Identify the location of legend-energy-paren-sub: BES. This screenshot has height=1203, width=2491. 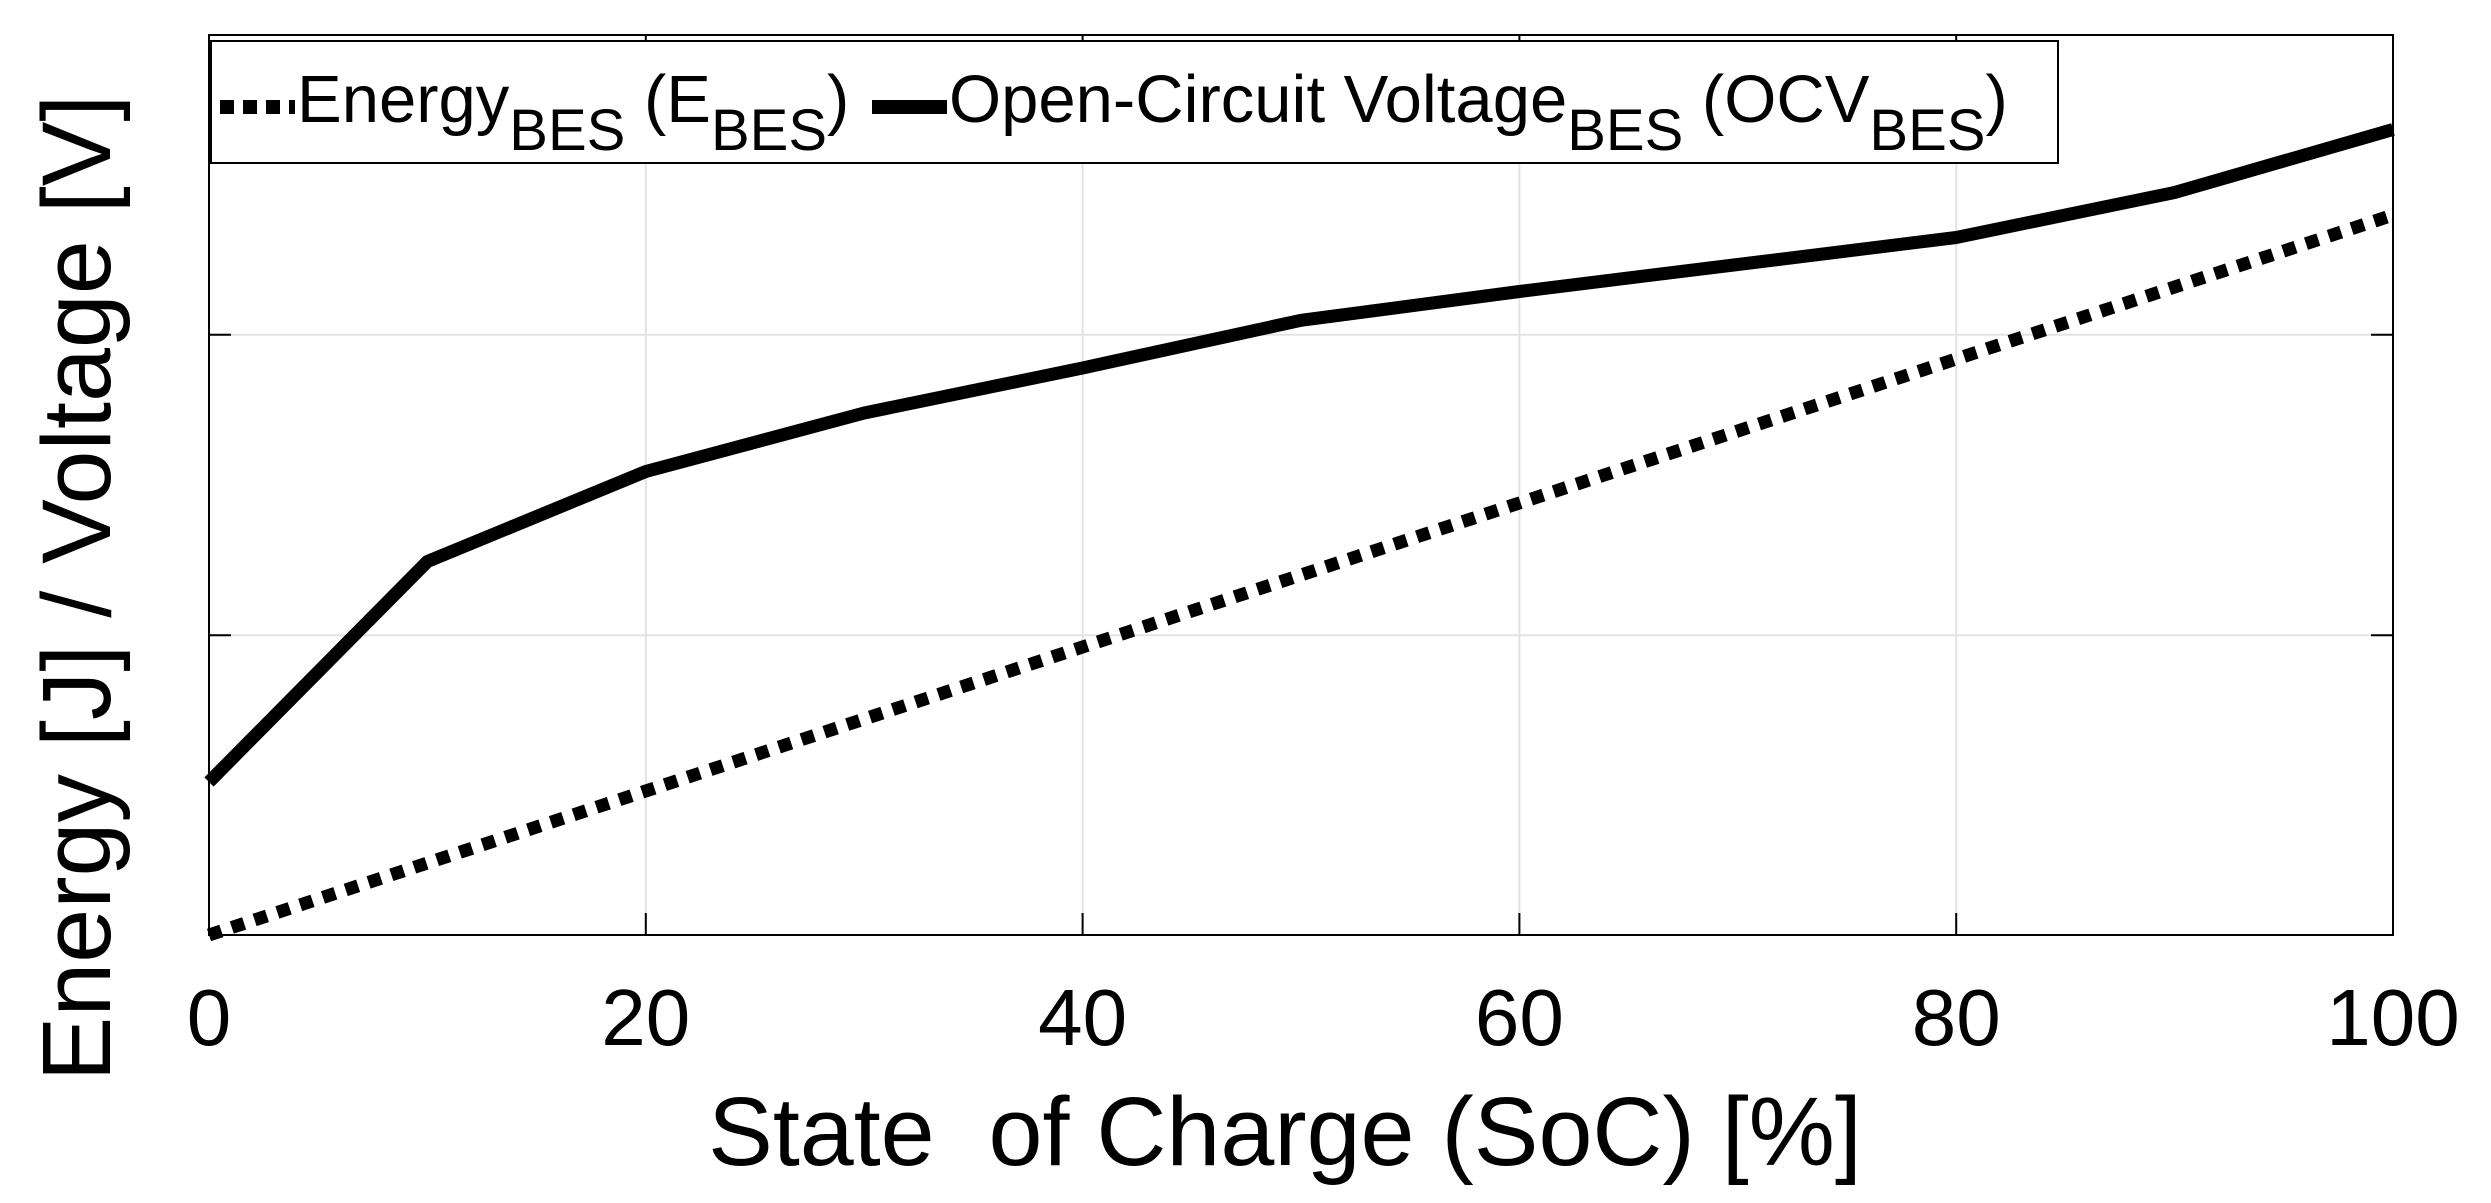
(769, 130).